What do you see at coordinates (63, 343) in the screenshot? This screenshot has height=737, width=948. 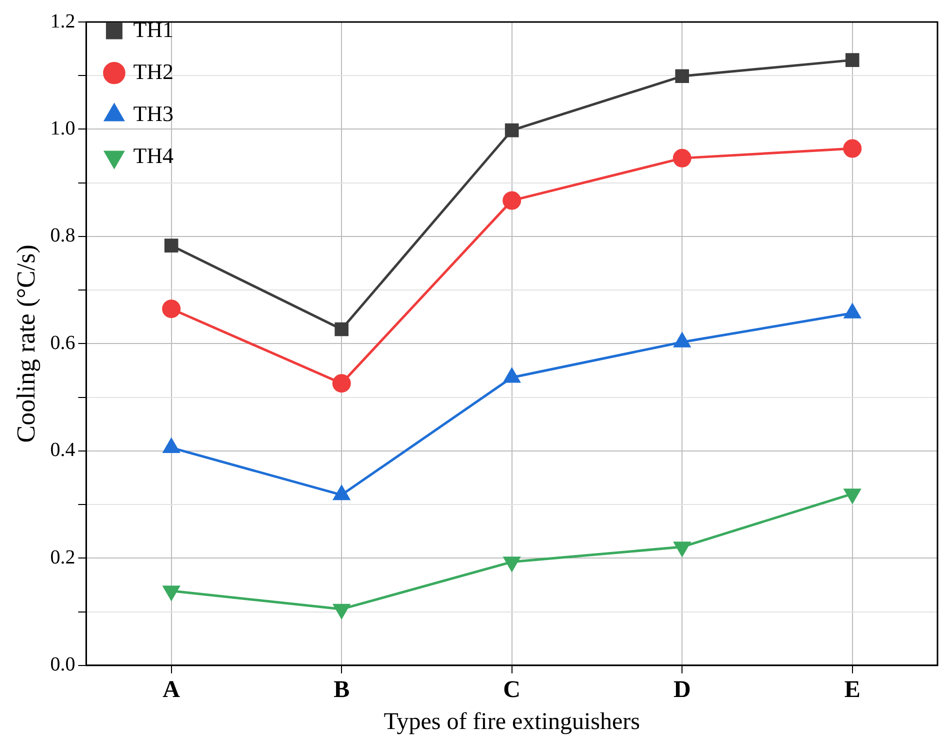 I see `y-tick-label: 0.6` at bounding box center [63, 343].